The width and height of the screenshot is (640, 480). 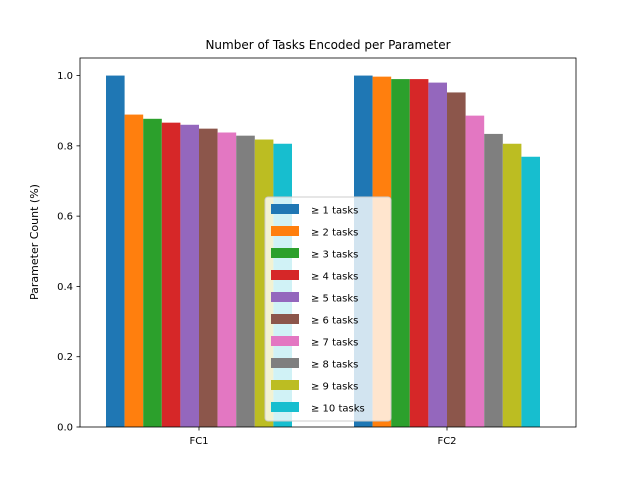 I want to click on legend-label: ≥ 10 tasks, so click(x=338, y=409).